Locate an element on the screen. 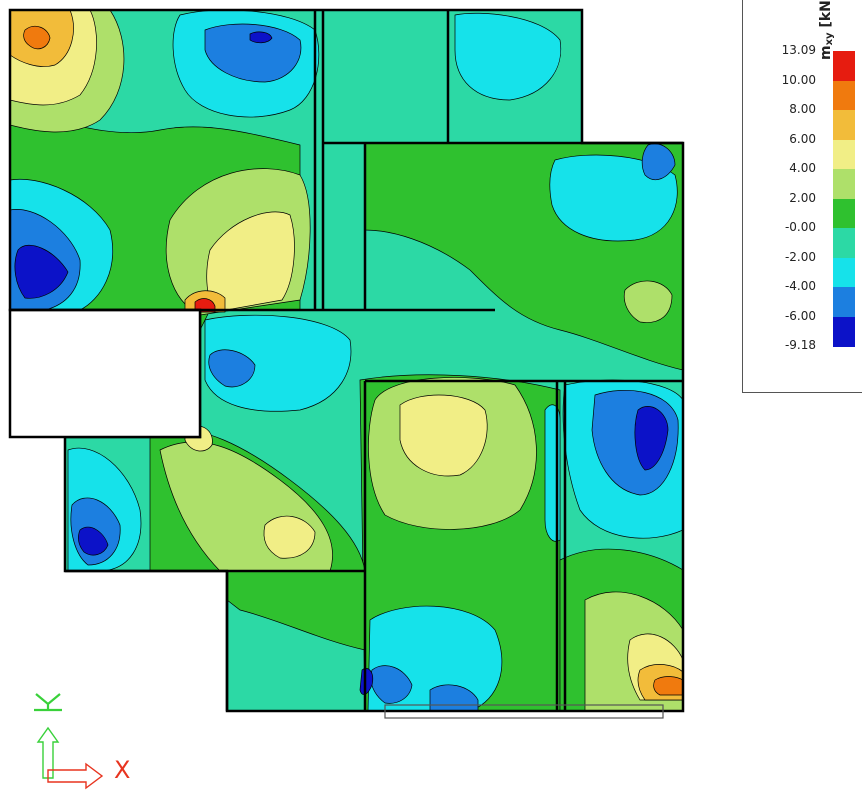  contour-band-lightgreen is located at coordinates (648, 301).